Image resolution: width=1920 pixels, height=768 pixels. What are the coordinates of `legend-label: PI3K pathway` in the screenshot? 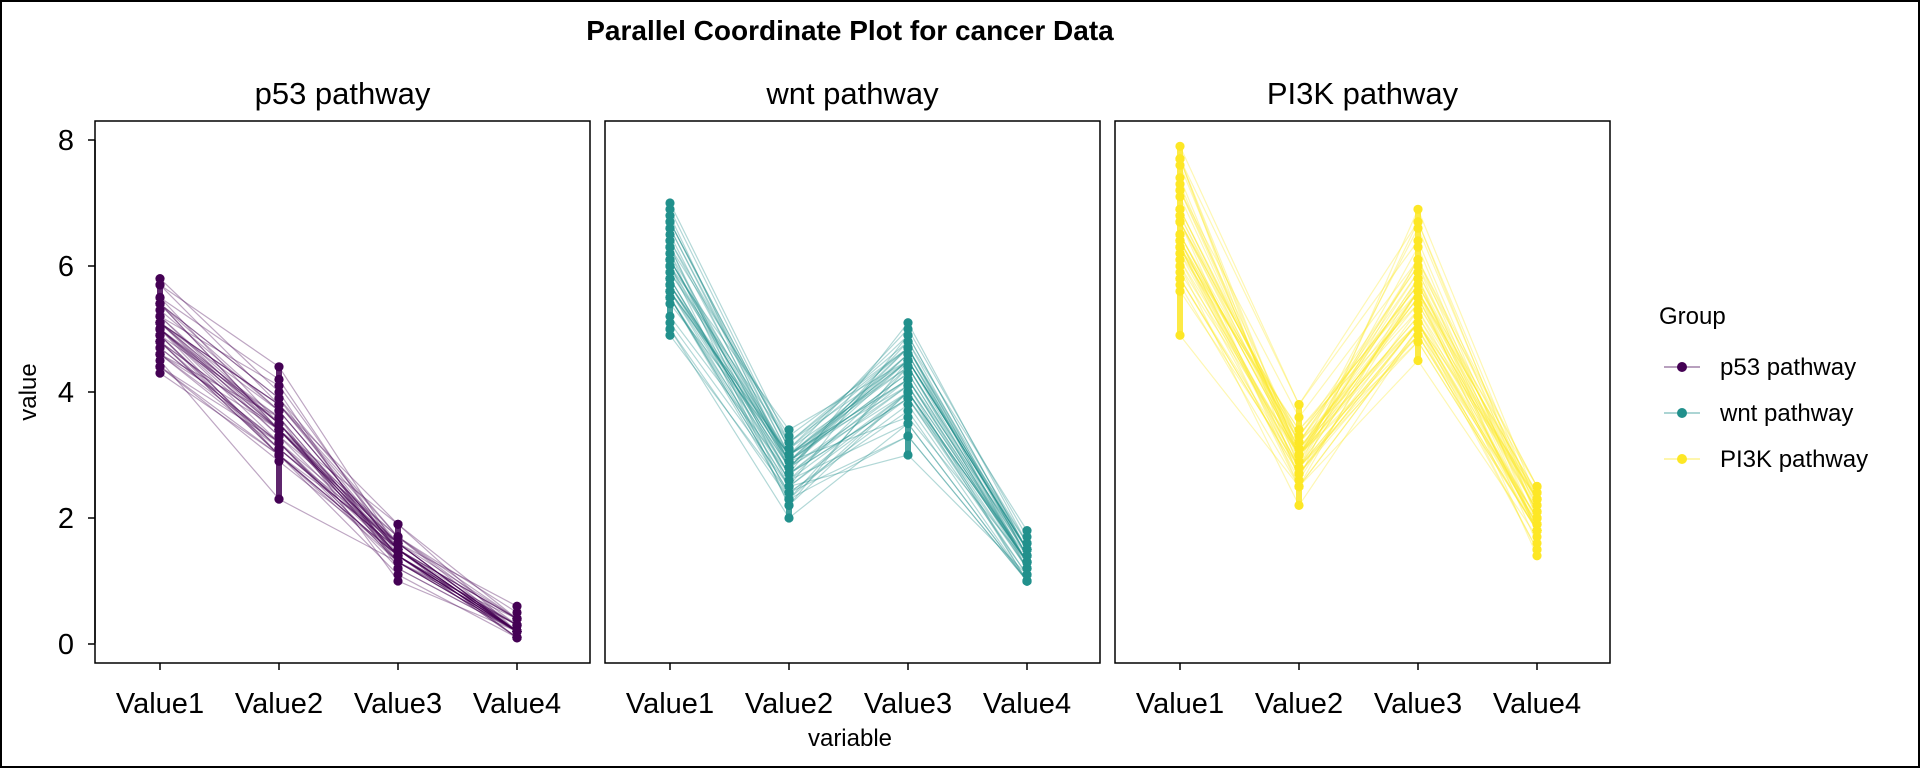 It's located at (1794, 459).